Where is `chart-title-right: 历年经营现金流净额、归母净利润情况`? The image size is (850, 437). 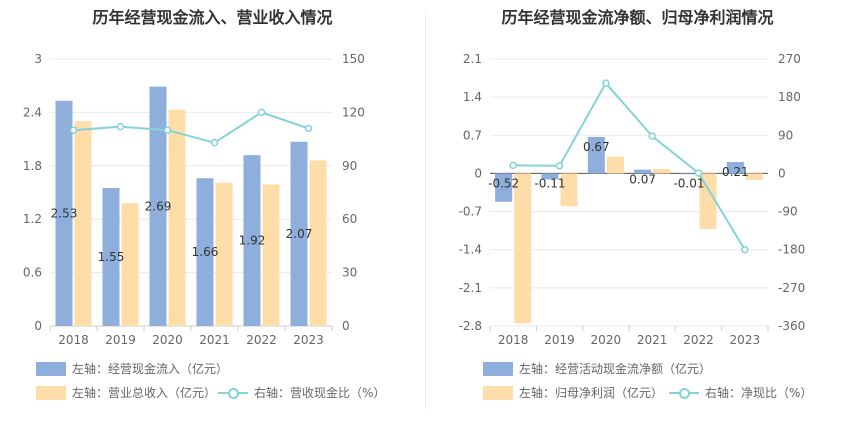 chart-title-right: 历年经营现金流净额、归母净利润情况 is located at coordinates (637, 17).